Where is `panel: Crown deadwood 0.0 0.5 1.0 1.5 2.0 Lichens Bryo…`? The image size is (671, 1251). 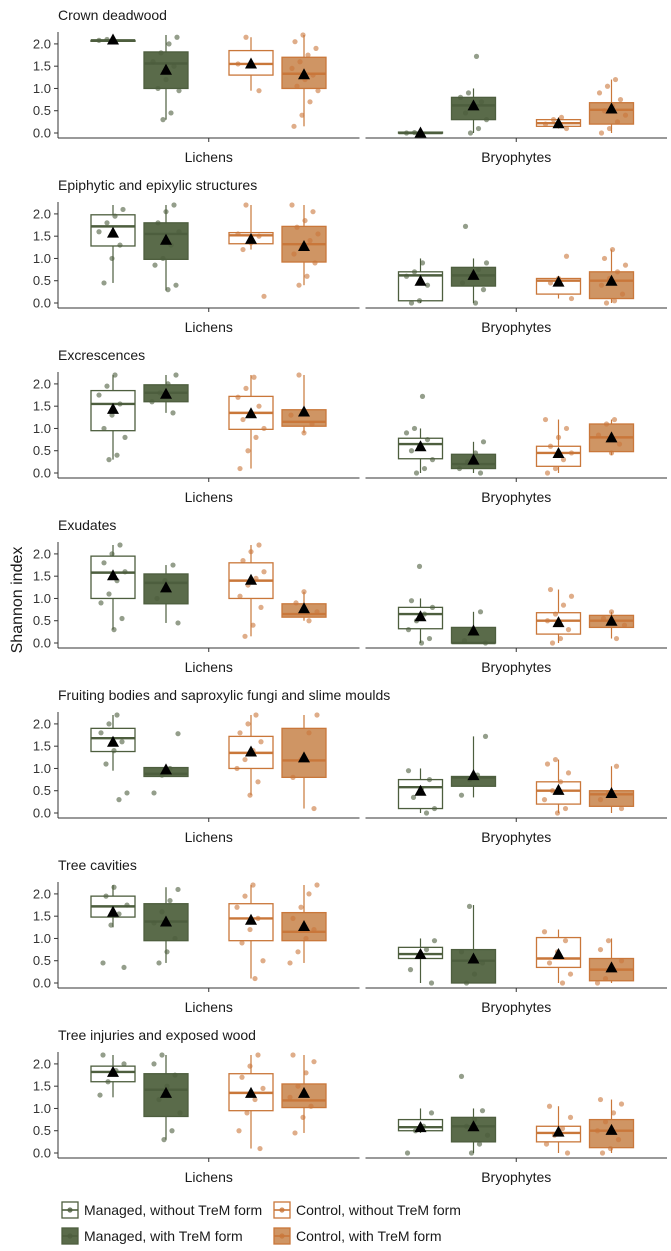
panel: Crown deadwood 0.0 0.5 1.0 1.5 2.0 Lichens Bryo… is located at coordinates (350, 86).